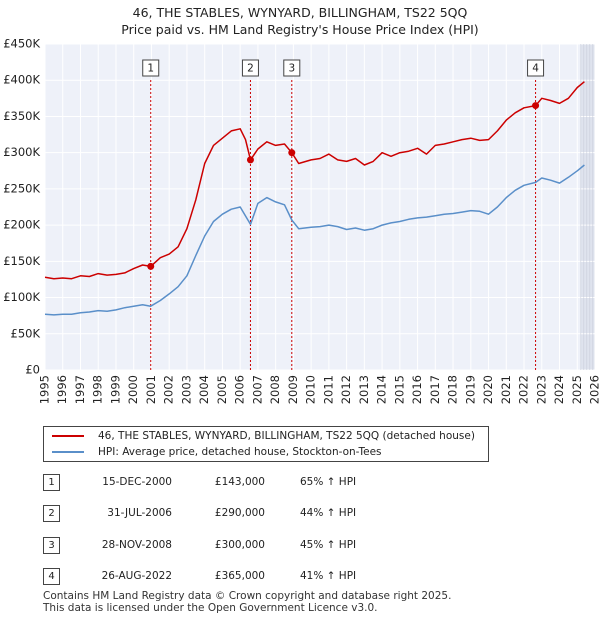 The height and width of the screenshot is (620, 600). I want to click on sale-date: 26-AUG-2022, so click(136, 576).